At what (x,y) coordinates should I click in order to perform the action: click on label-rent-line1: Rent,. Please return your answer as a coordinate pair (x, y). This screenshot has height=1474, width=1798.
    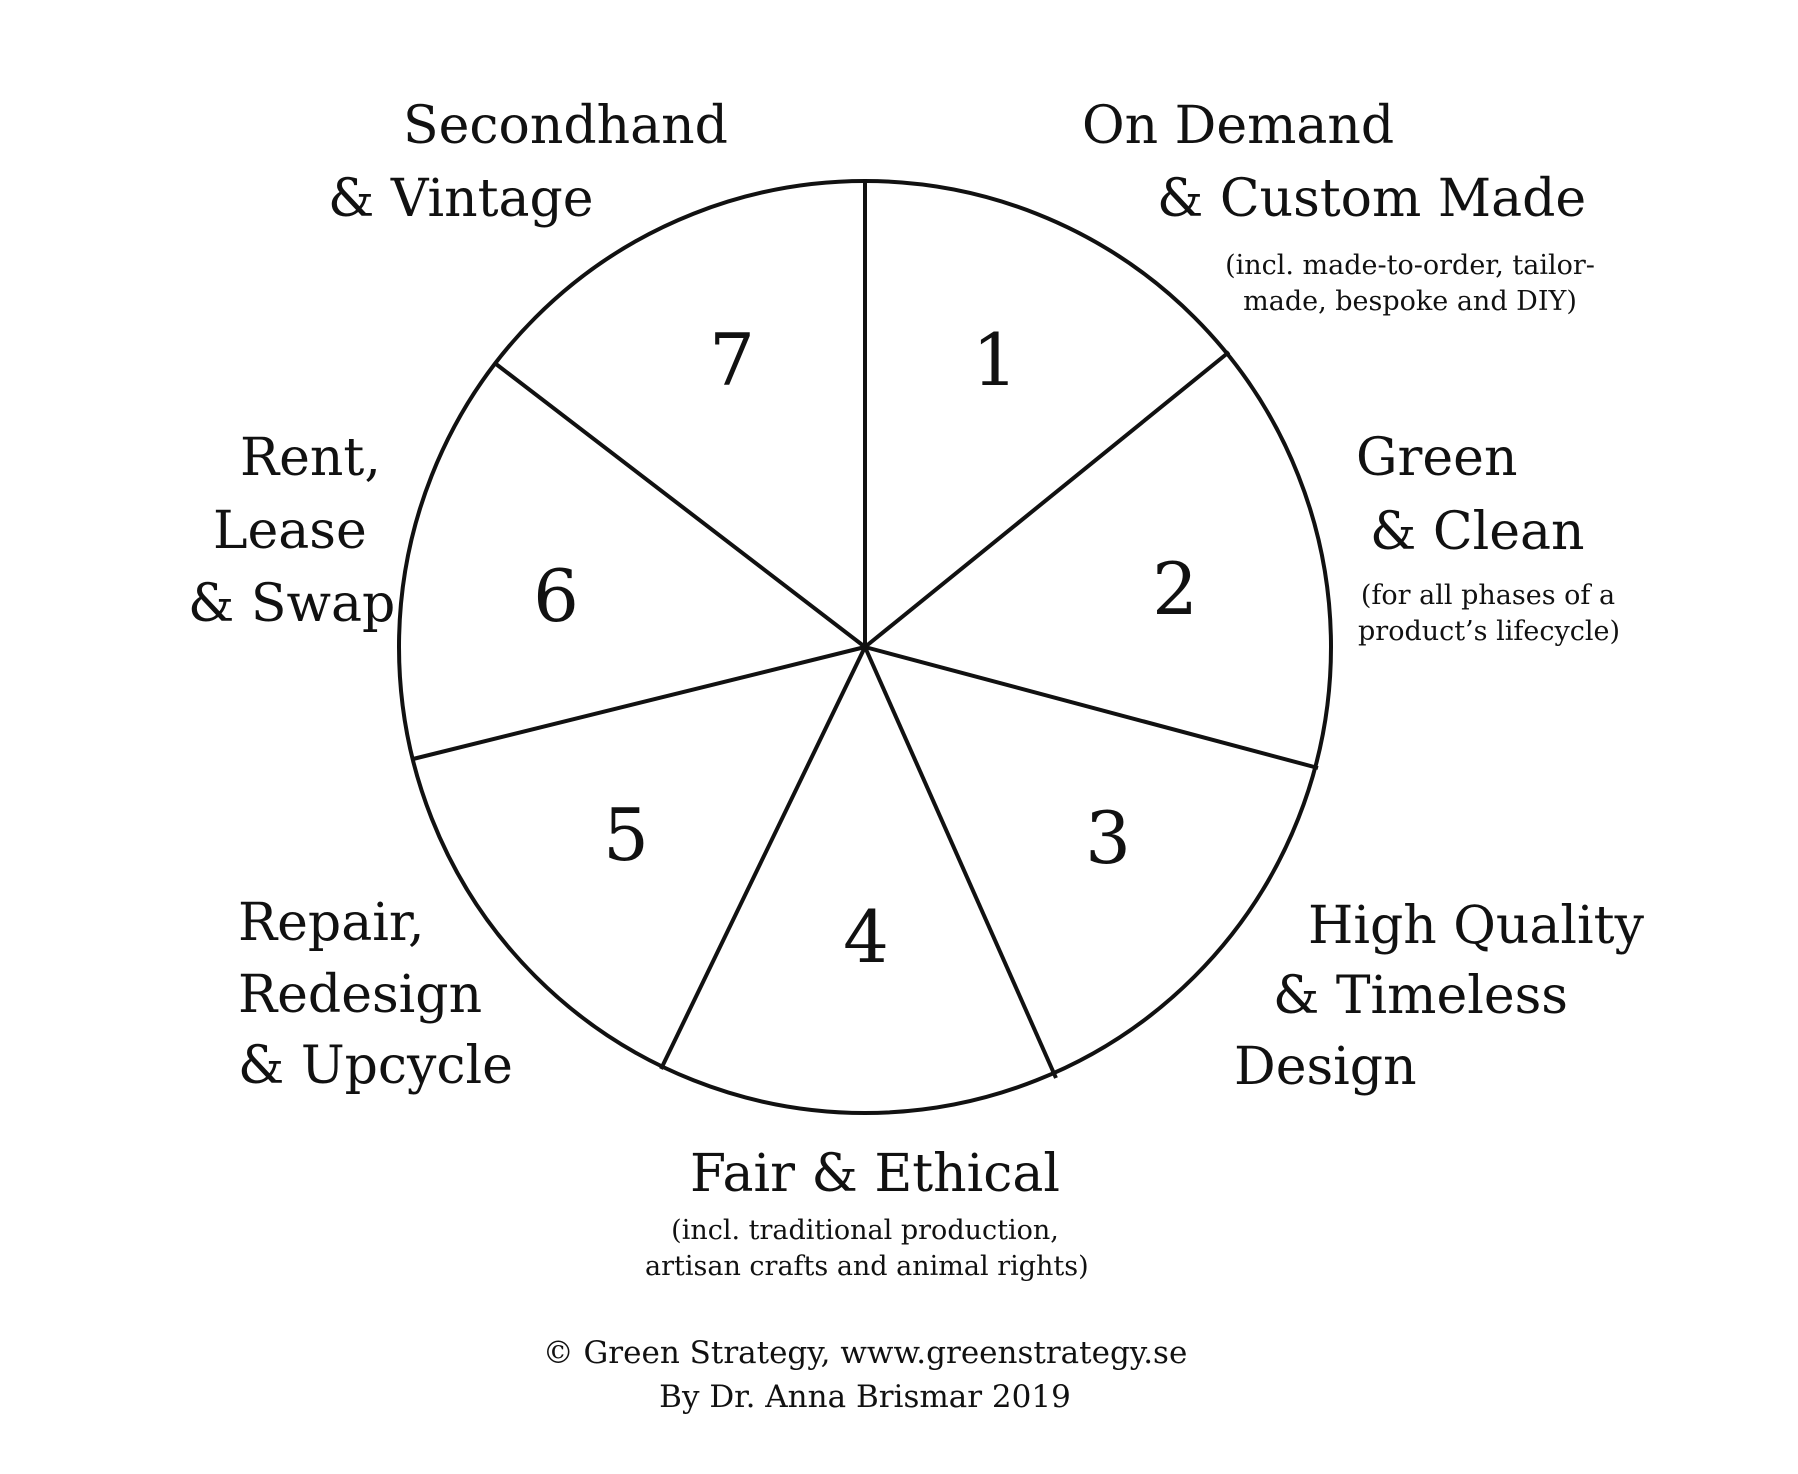
    Looking at the image, I should click on (310, 458).